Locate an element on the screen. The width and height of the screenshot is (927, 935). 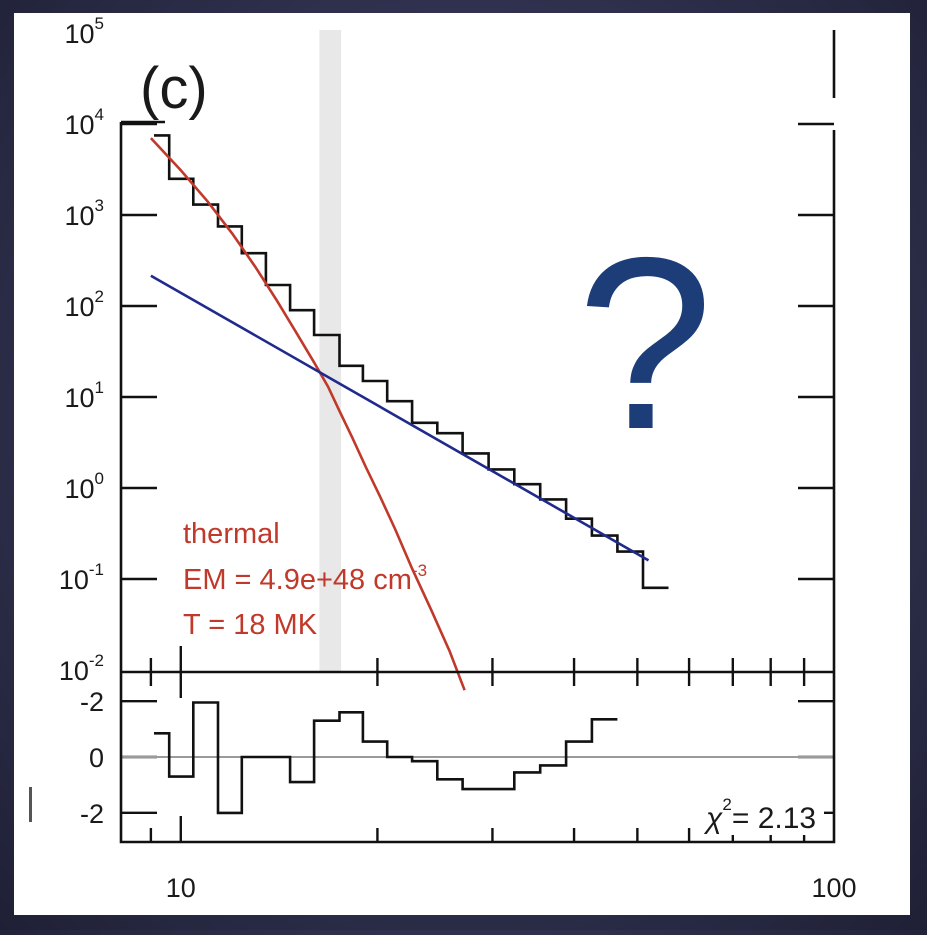
y-tick-label: 10⁴ is located at coordinates (84, 122).